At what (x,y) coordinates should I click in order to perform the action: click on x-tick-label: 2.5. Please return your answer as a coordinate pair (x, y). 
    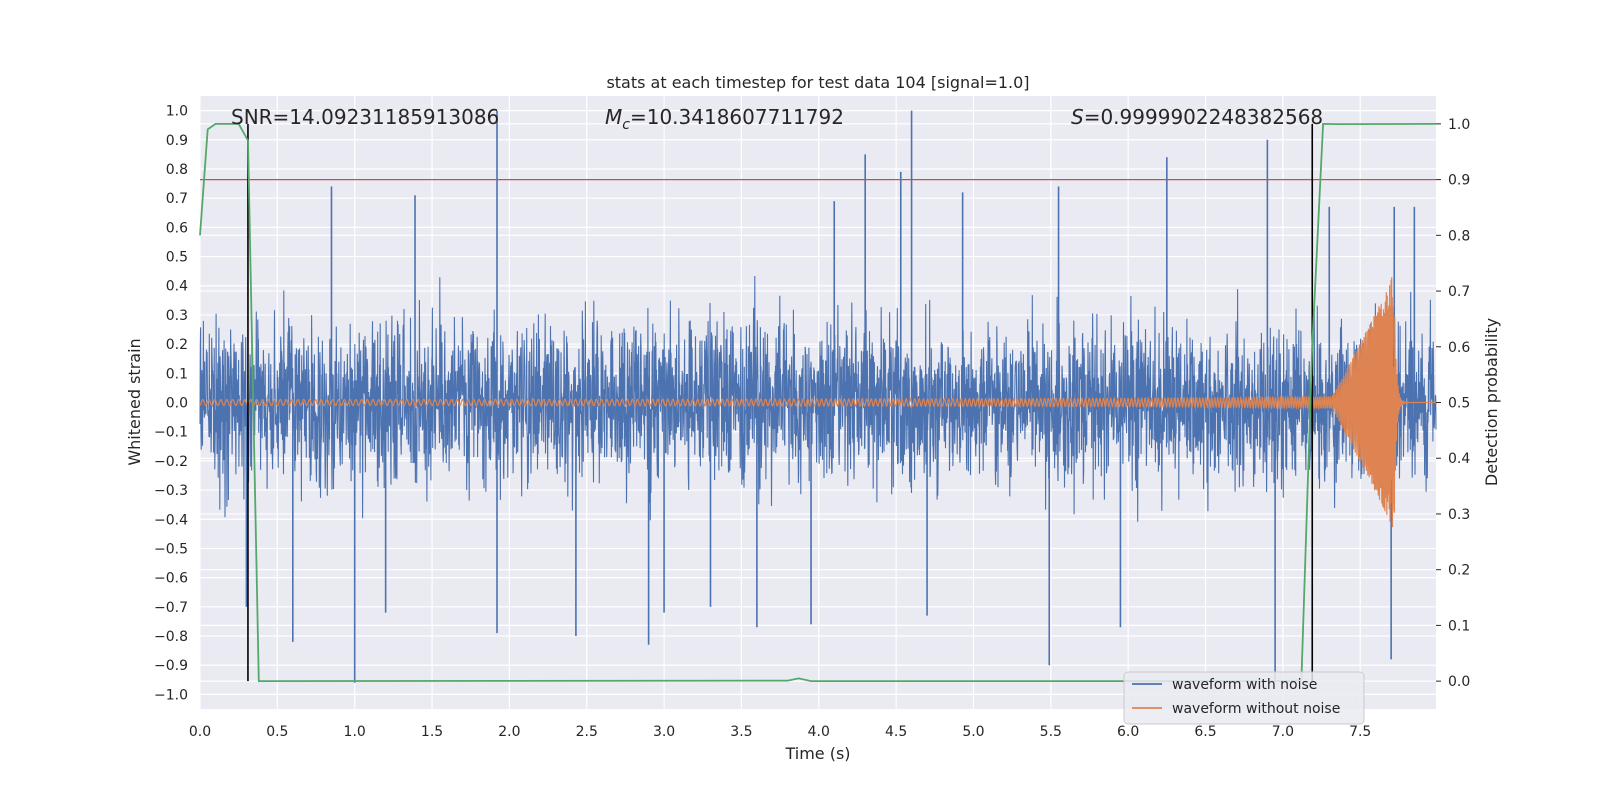
    Looking at the image, I should click on (587, 732).